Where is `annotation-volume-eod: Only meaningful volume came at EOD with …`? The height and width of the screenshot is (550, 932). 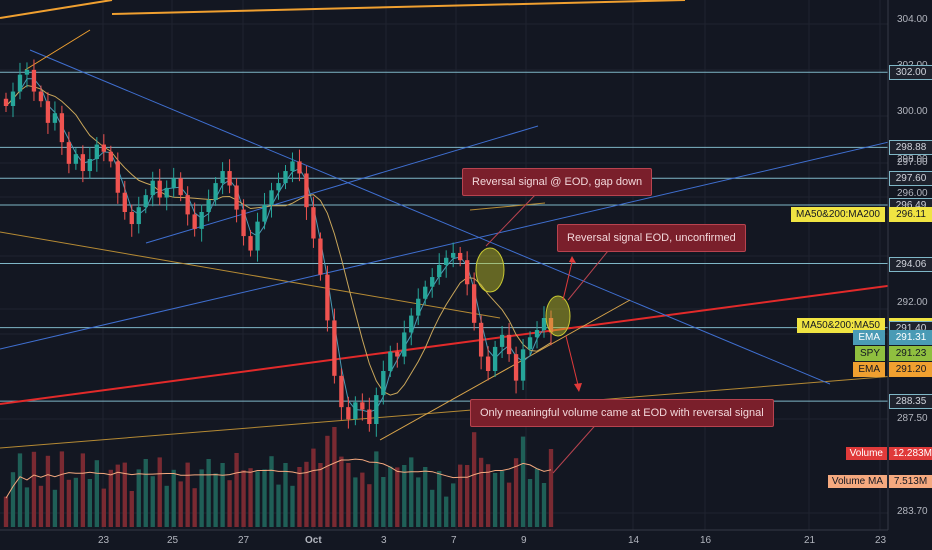
annotation-volume-eod: Only meaningful volume came at EOD with … is located at coordinates (622, 413).